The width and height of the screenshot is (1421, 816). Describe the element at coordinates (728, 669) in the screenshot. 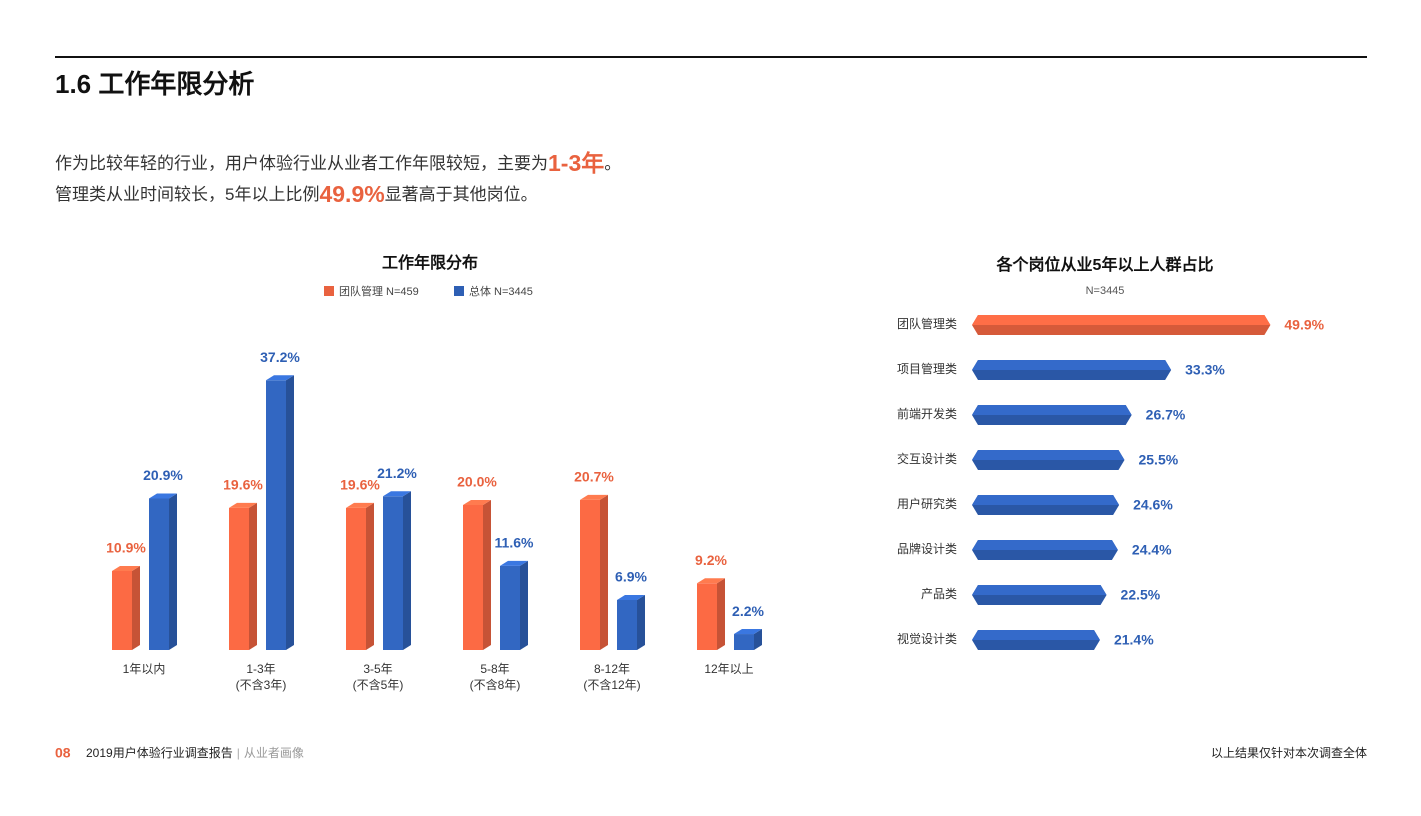

I see `x-tick-label: 12年以上` at that location.